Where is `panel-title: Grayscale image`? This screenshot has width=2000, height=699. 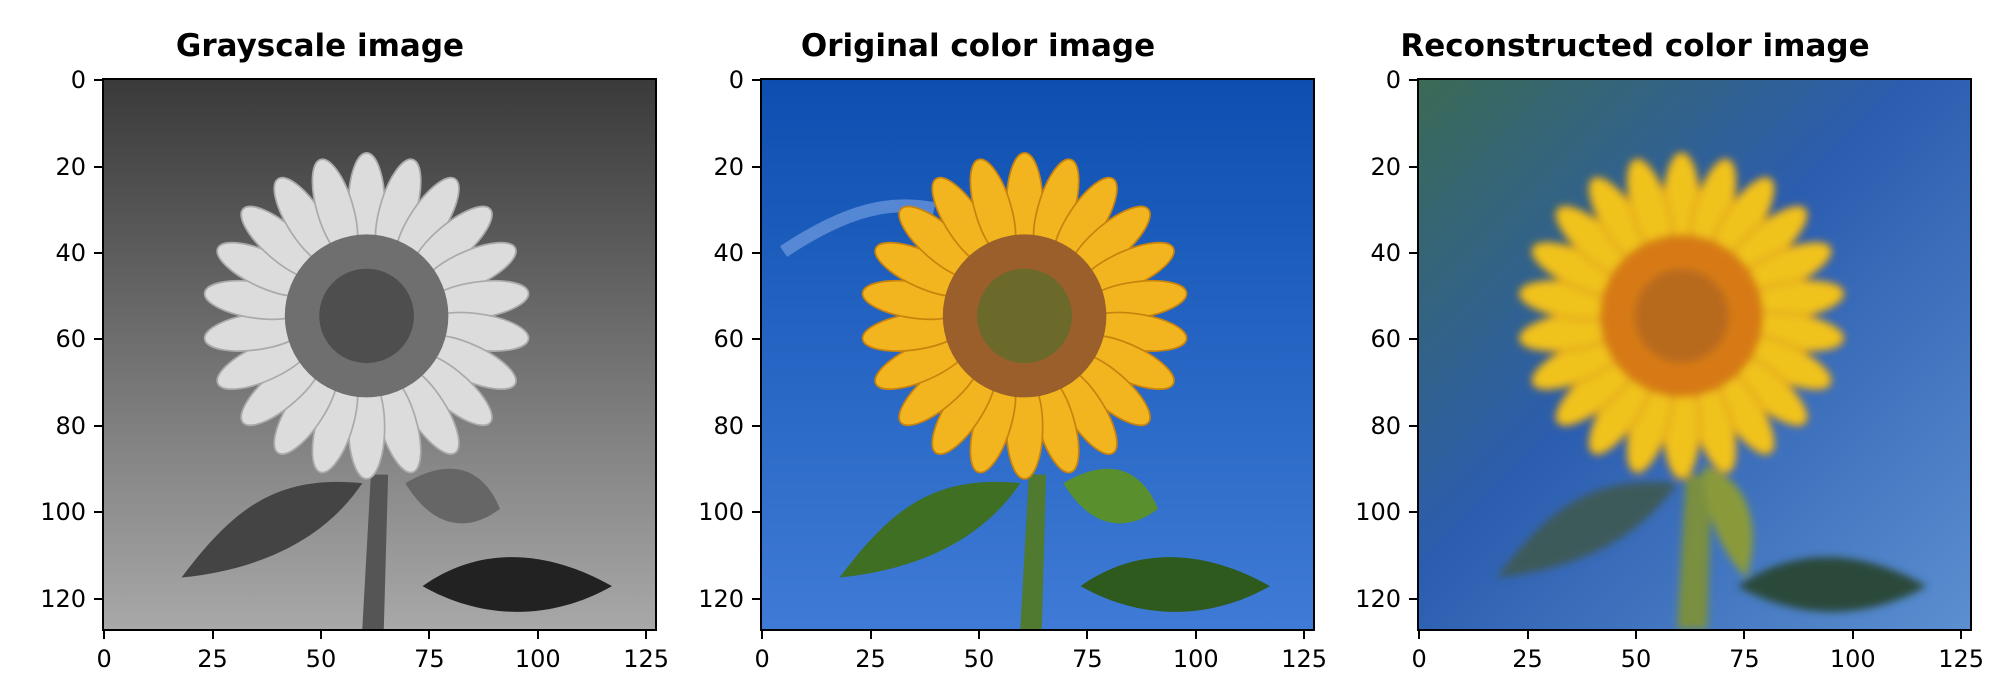
panel-title: Grayscale image is located at coordinates (320, 46).